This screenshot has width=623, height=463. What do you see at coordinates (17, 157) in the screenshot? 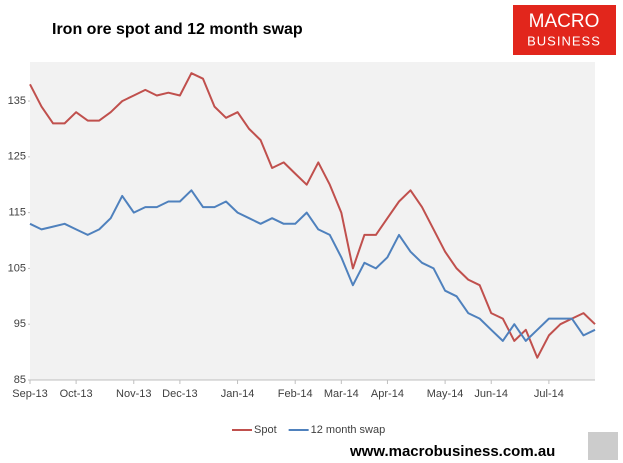
I see `y-tick-label: 125` at bounding box center [17, 157].